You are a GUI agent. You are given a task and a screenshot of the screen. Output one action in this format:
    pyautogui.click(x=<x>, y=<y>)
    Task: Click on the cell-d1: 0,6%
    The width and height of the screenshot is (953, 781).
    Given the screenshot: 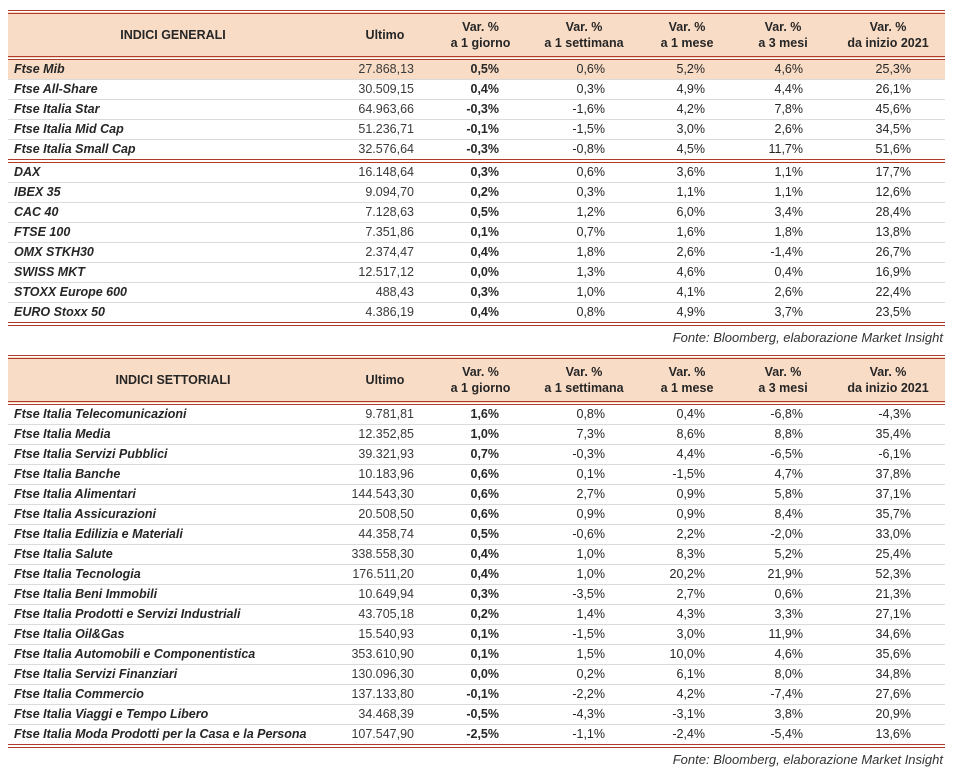 What is the action you would take?
    pyautogui.click(x=480, y=474)
    